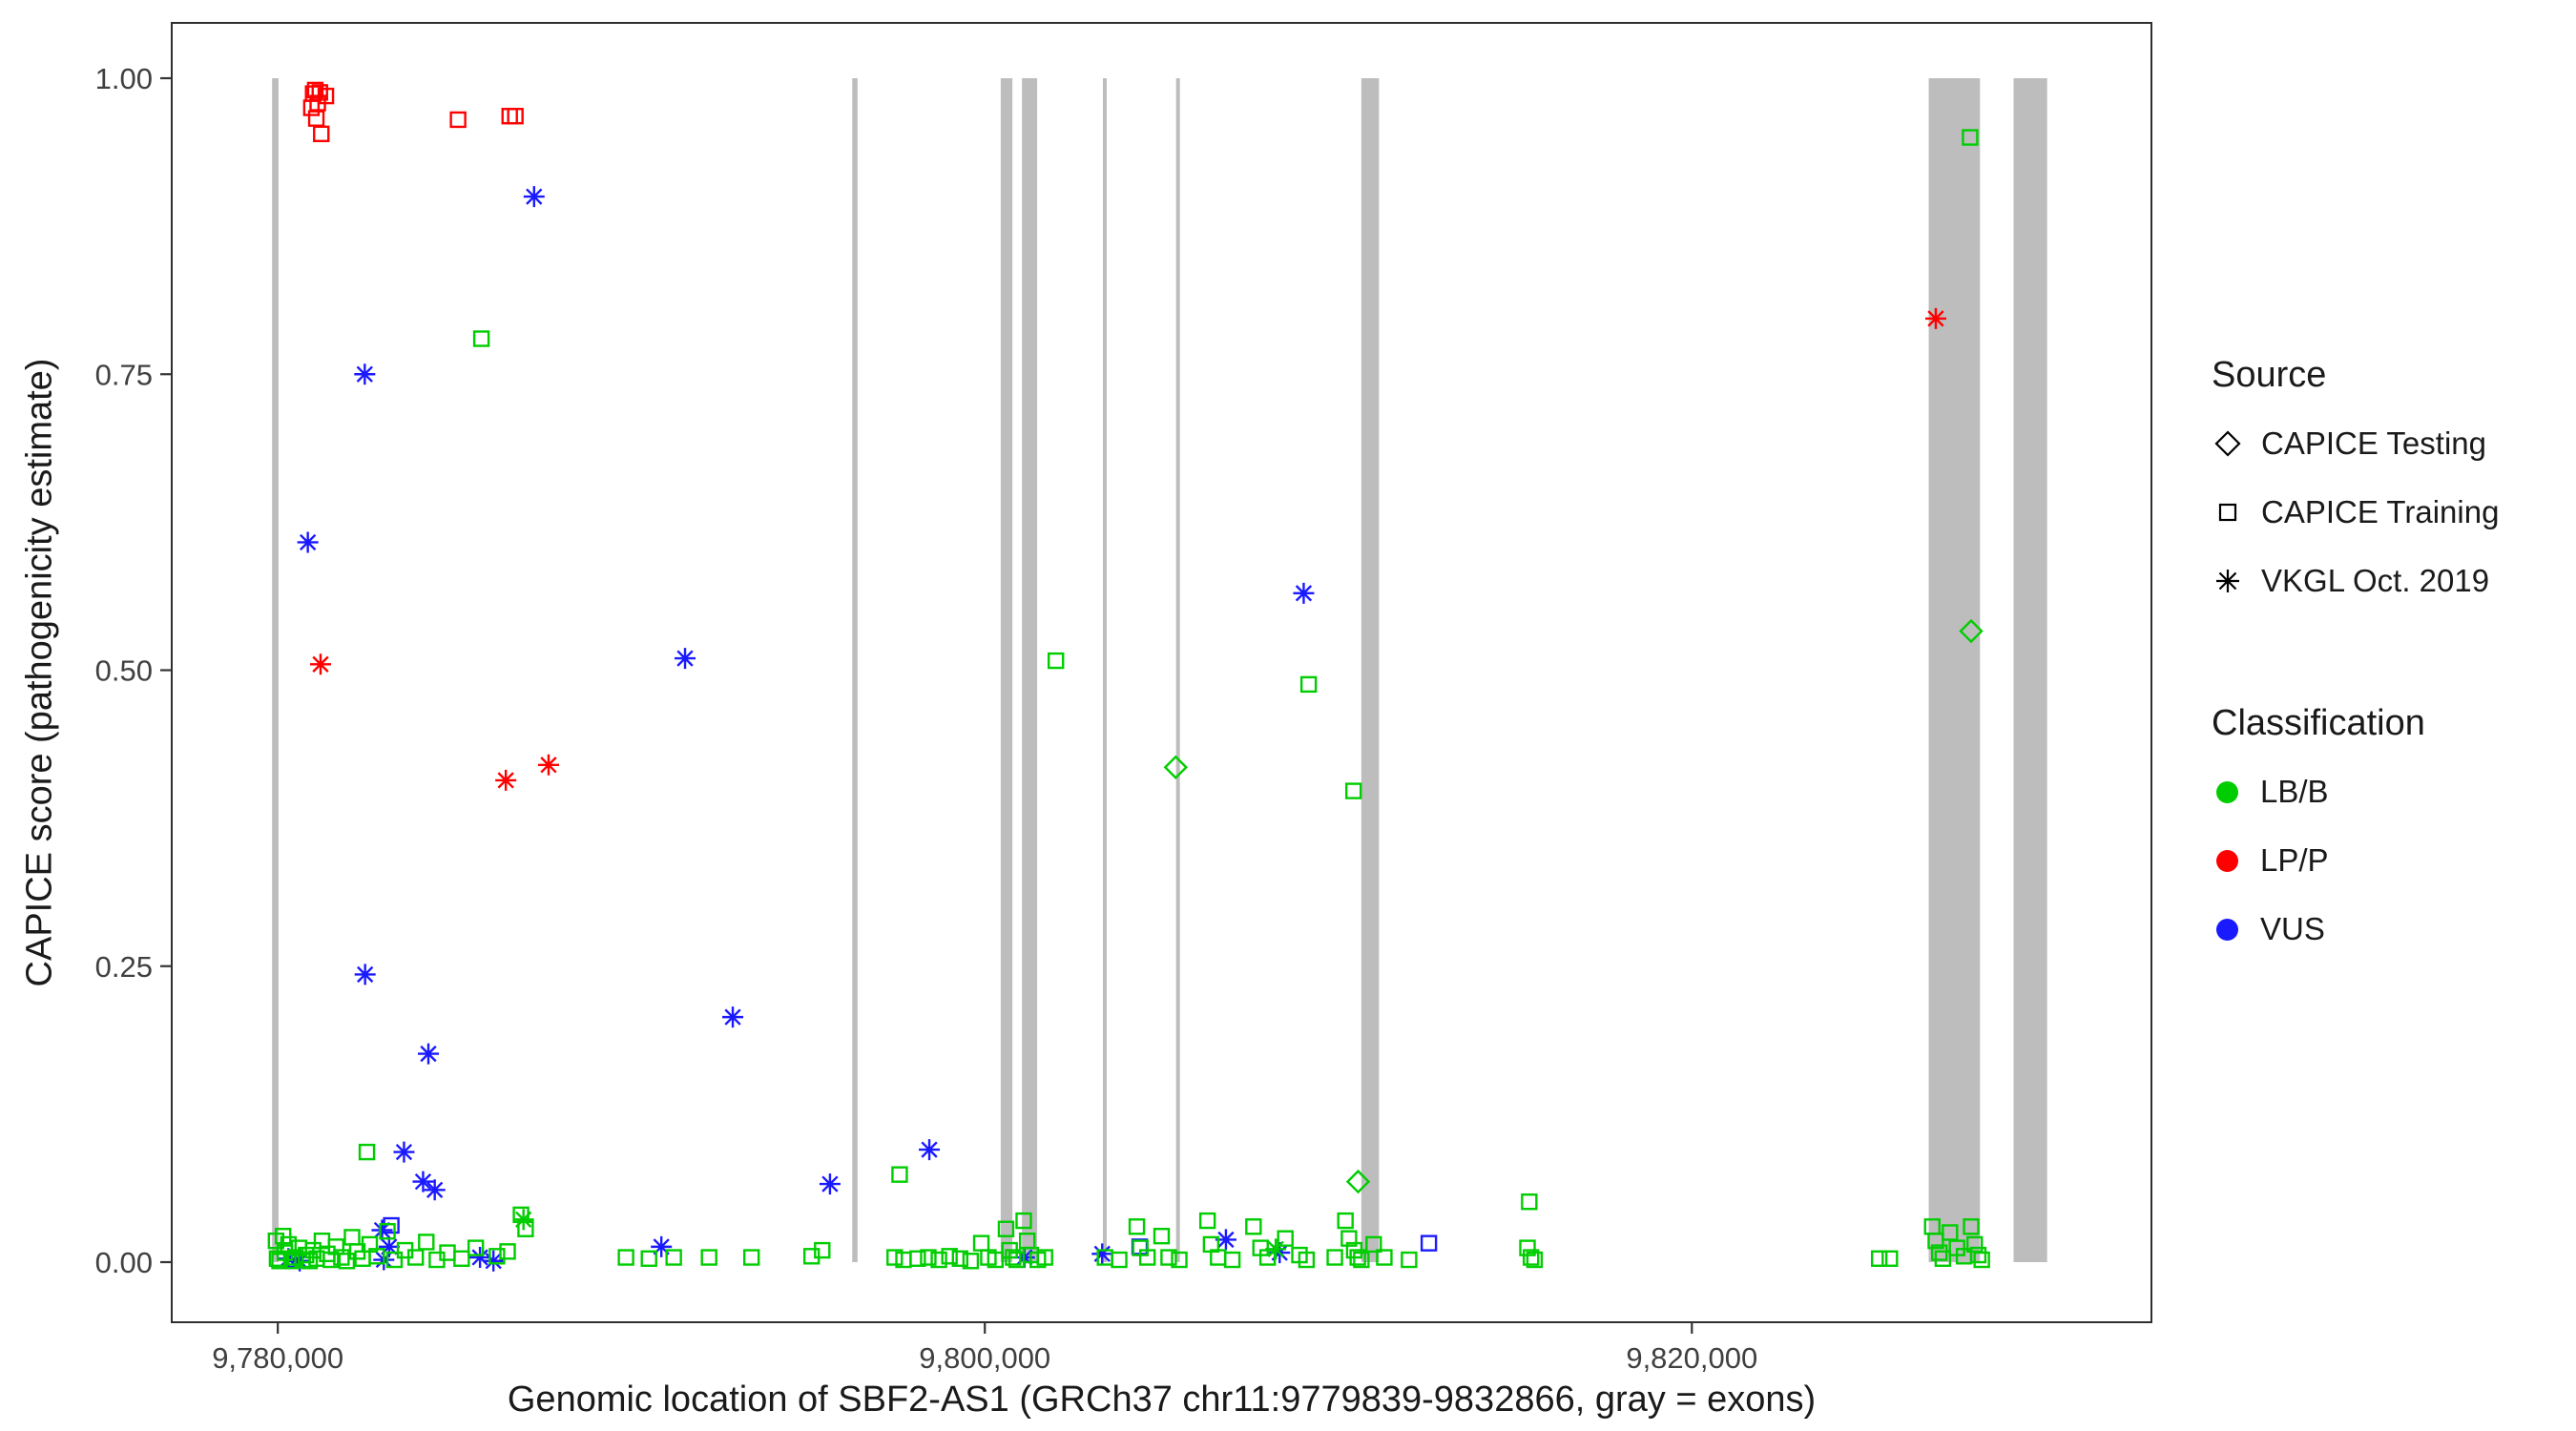 This screenshot has height=1431, width=2576. I want to click on y-tick-label: 0.50, so click(124, 671).